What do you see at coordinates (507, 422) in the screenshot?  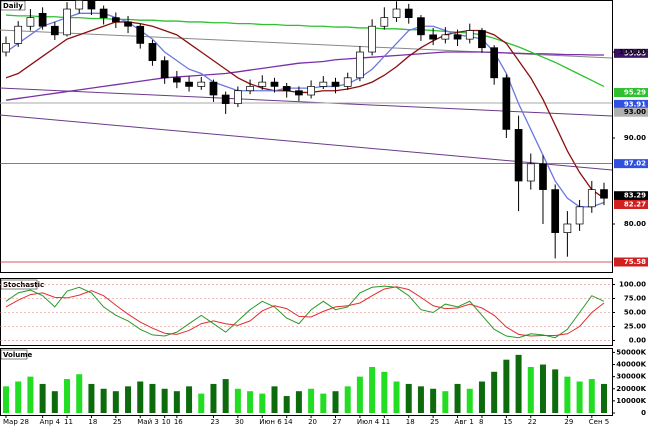 I see `x-tick-label: 15` at bounding box center [507, 422].